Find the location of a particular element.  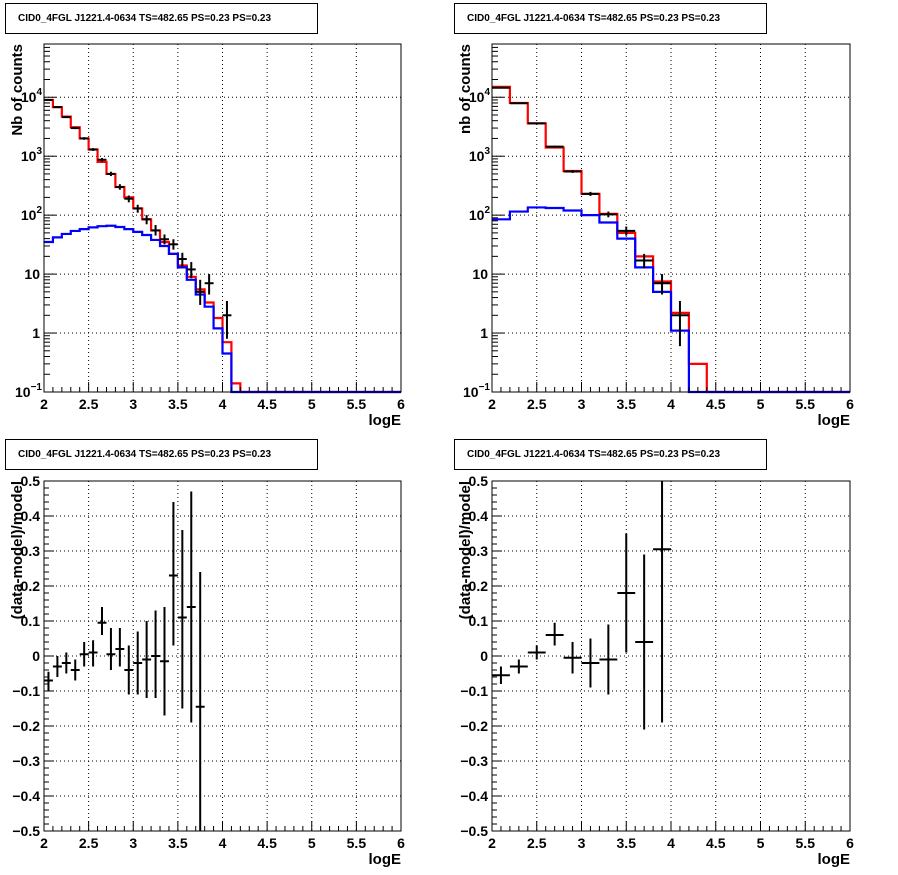

y-tick-label: 0.5 is located at coordinates (479, 481).